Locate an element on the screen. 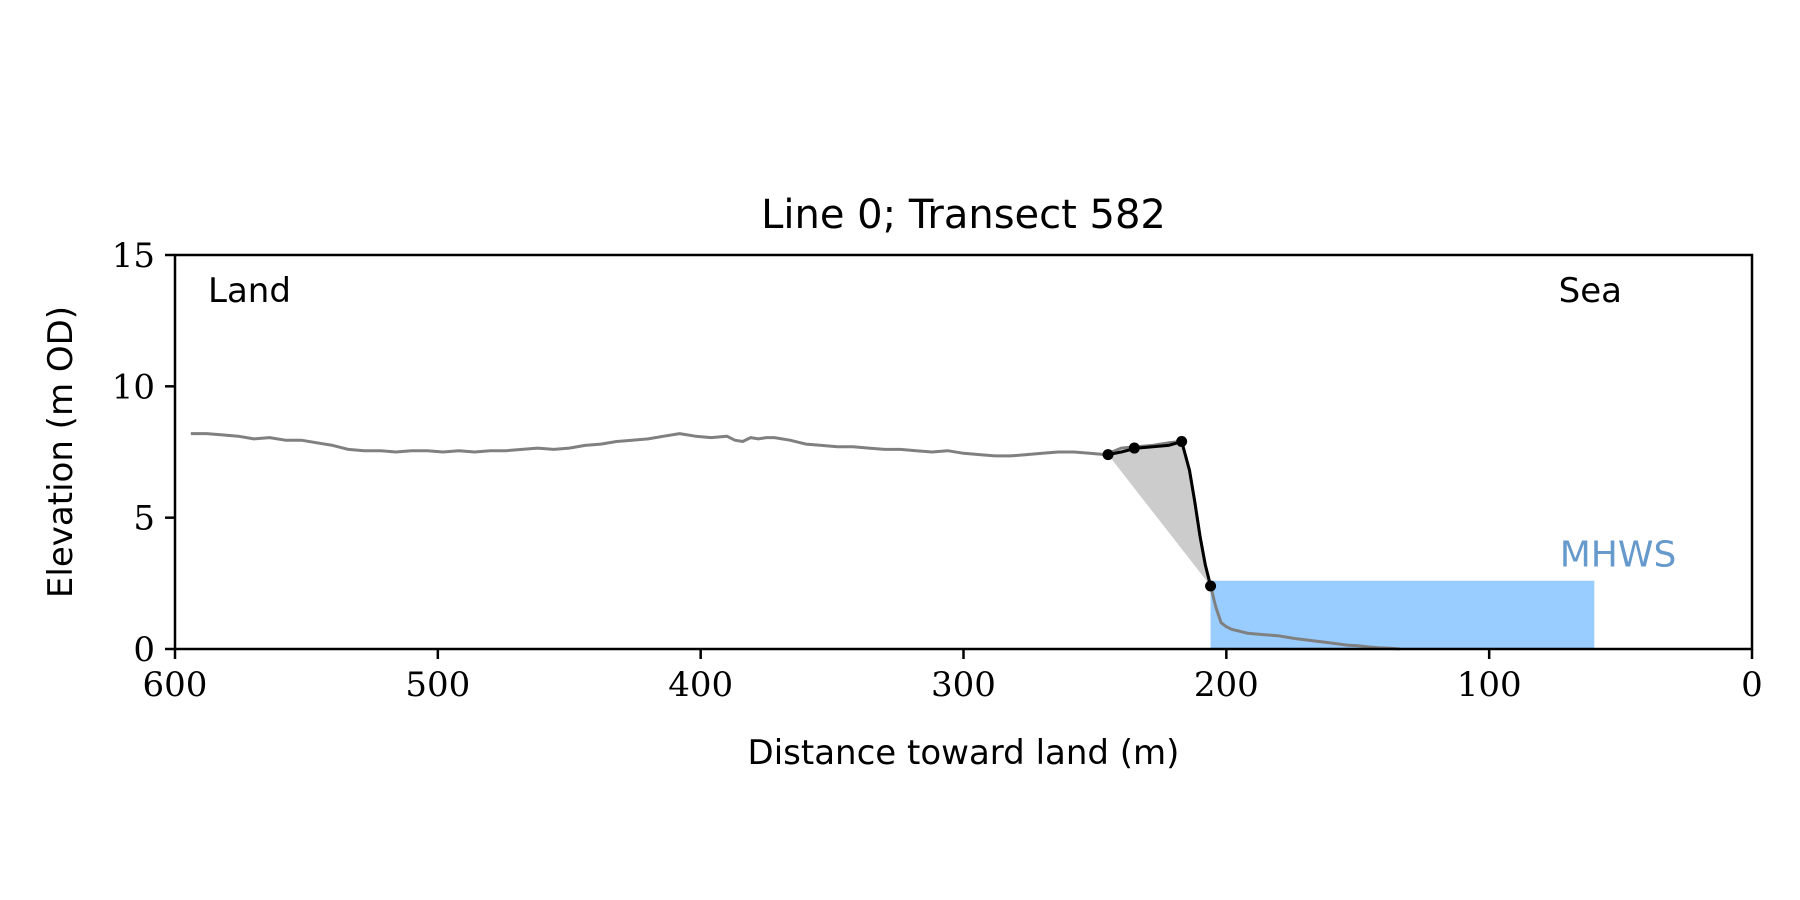  x-tick-label: 0 is located at coordinates (1752, 685).